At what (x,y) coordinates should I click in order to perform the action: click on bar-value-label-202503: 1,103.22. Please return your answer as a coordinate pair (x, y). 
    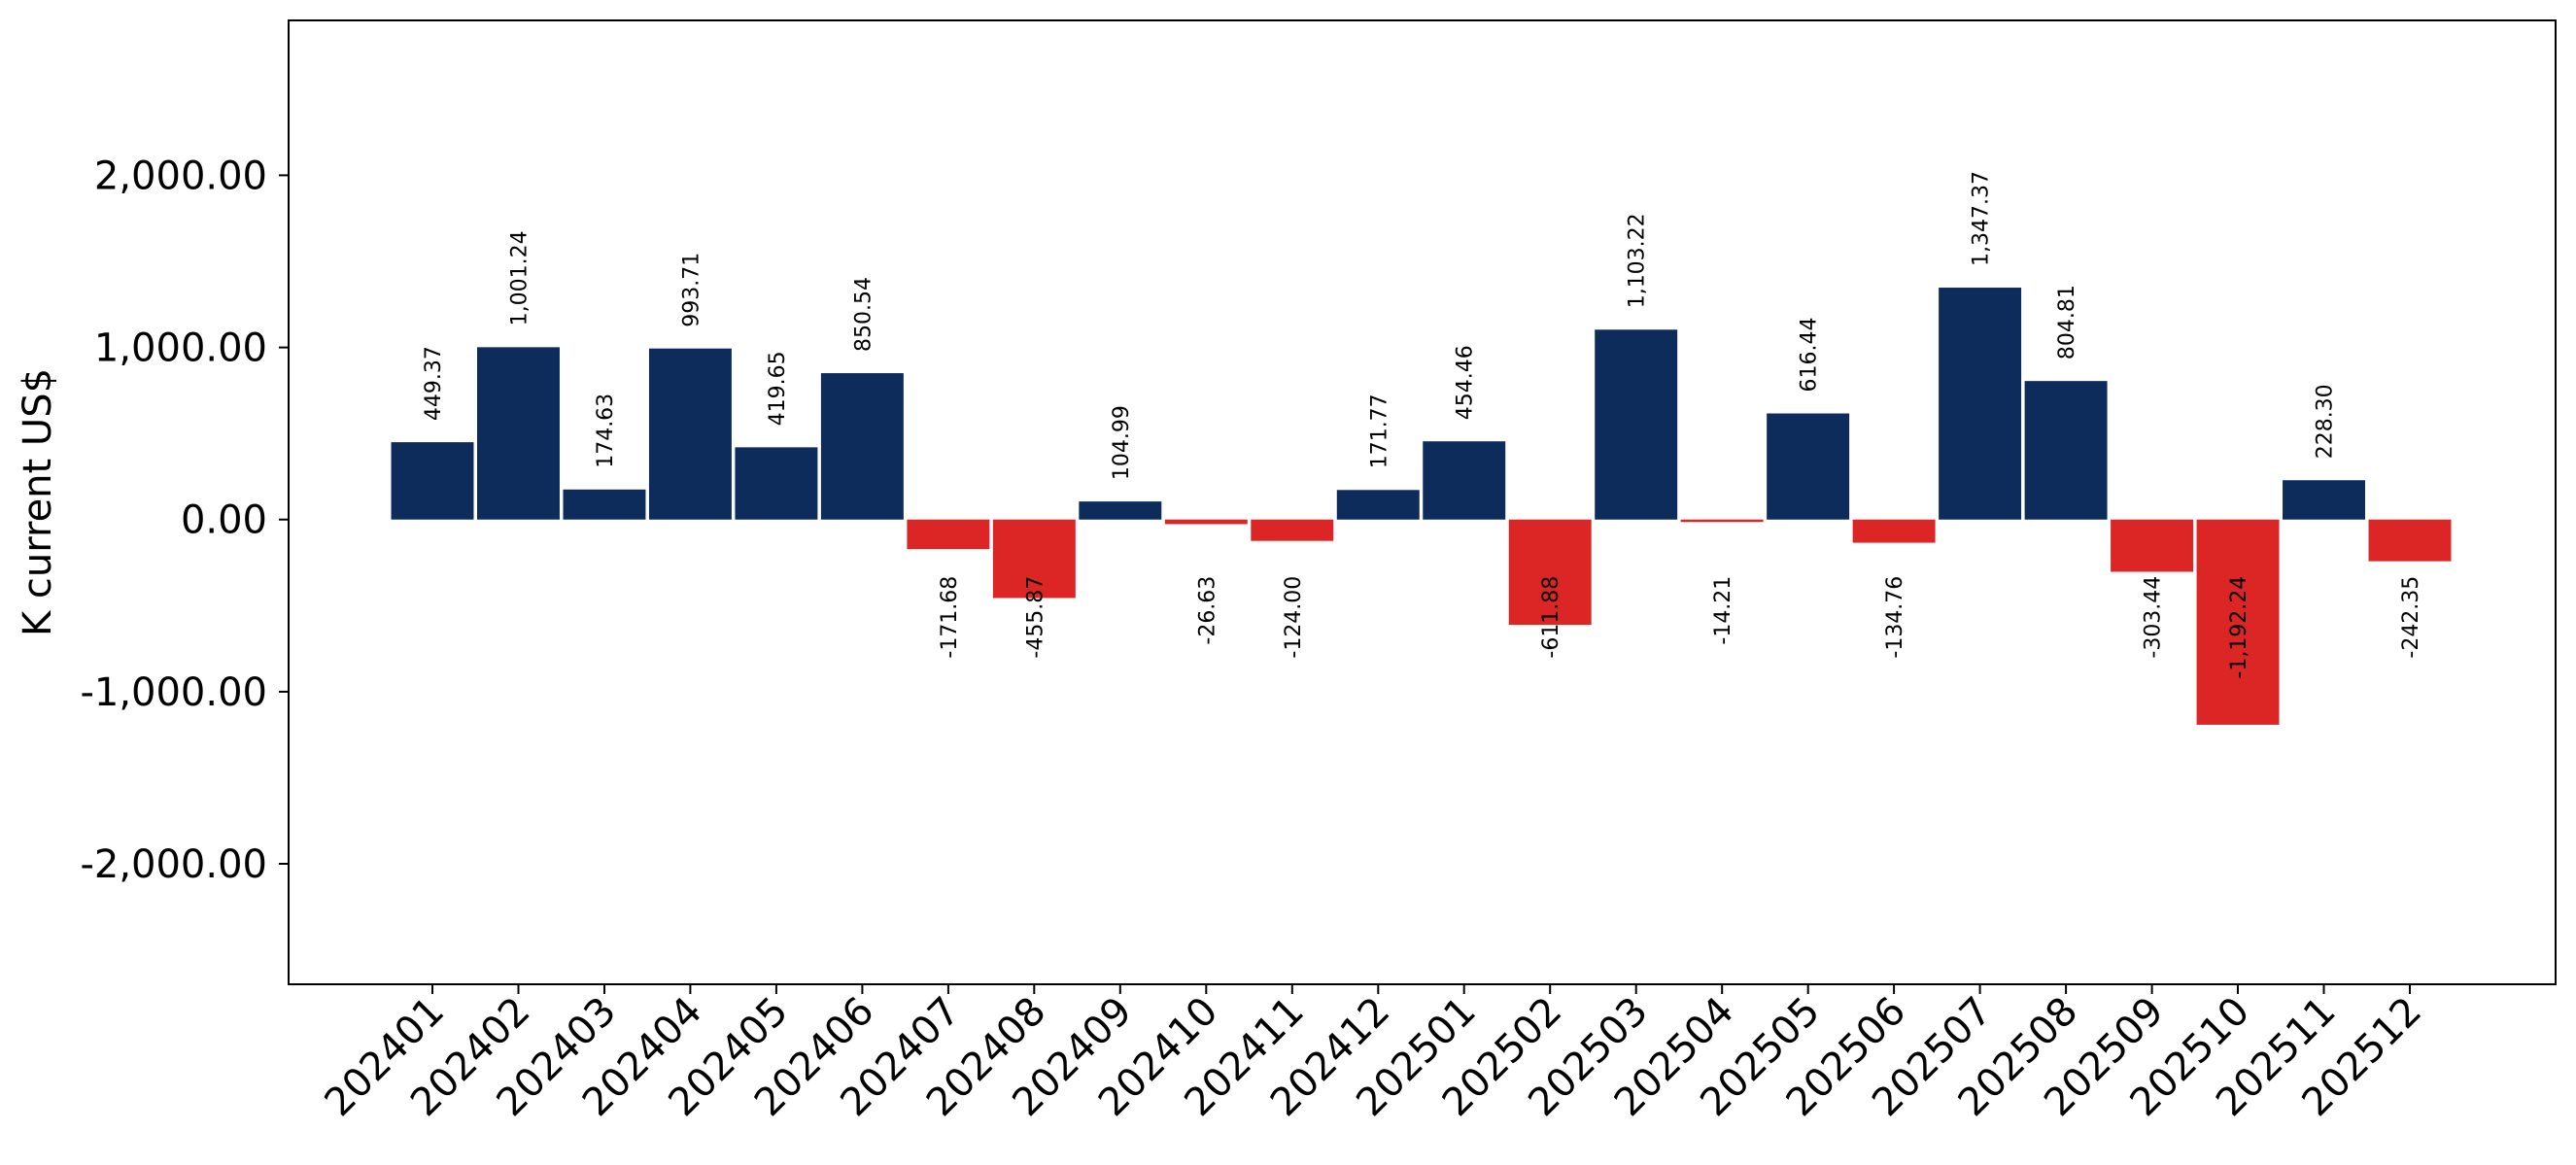
    Looking at the image, I should click on (1638, 260).